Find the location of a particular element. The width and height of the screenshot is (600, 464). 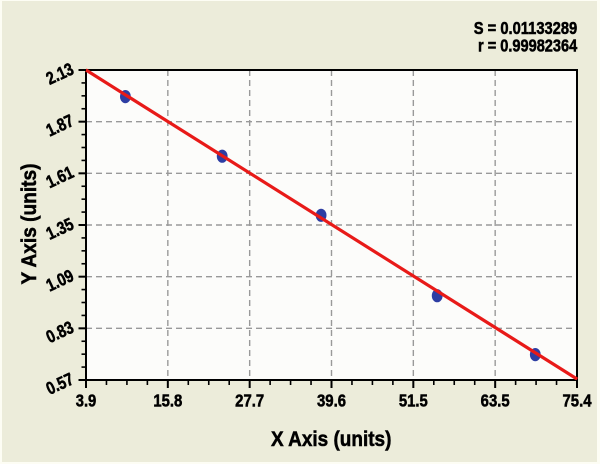

svg-text: 1.09 is located at coordinates (60, 280).